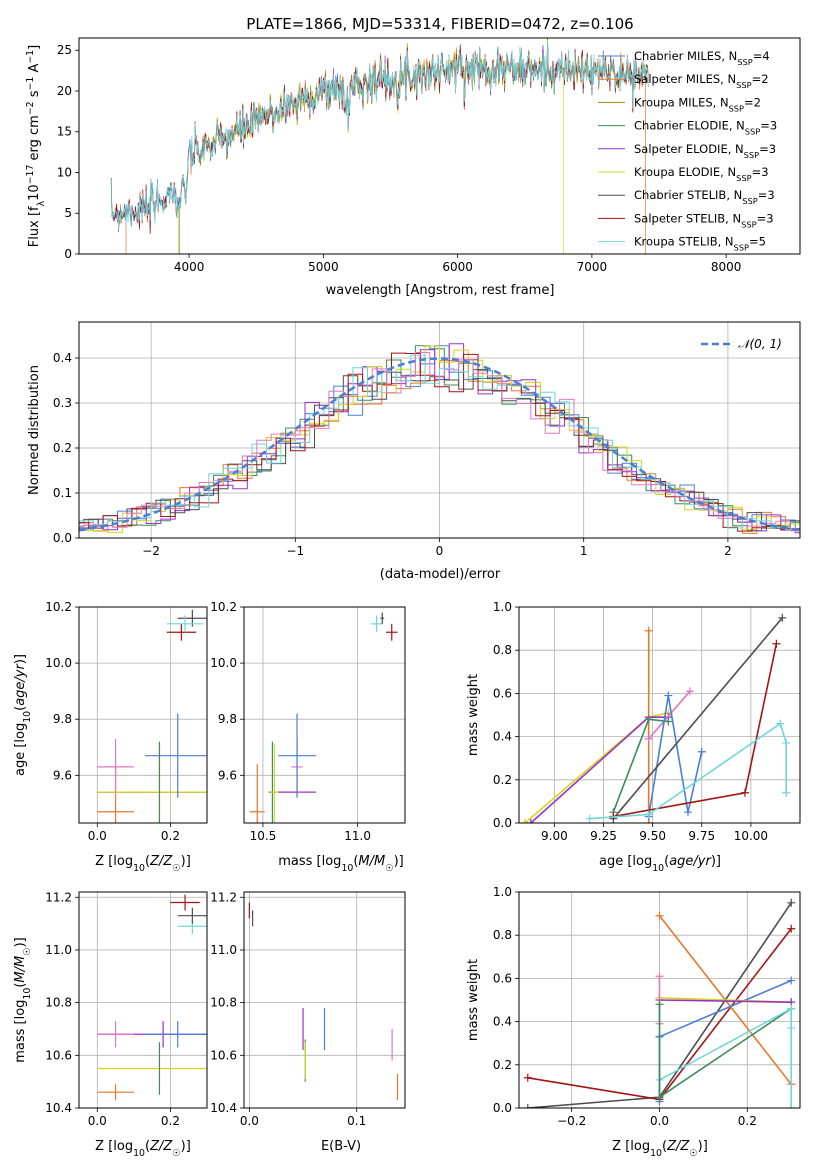 The height and width of the screenshot is (1174, 819). What do you see at coordinates (68, 254) in the screenshot?
I see `y-tick-label: 0` at bounding box center [68, 254].